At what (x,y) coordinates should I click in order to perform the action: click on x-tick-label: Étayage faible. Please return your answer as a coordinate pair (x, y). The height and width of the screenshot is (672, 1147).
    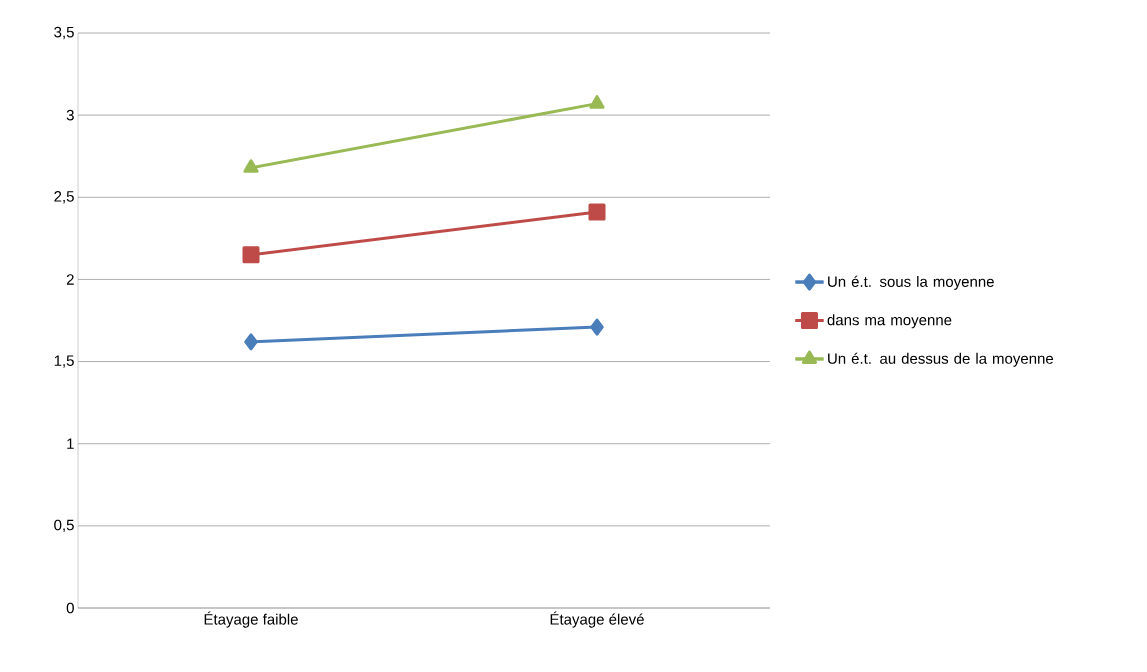
    Looking at the image, I should click on (251, 619).